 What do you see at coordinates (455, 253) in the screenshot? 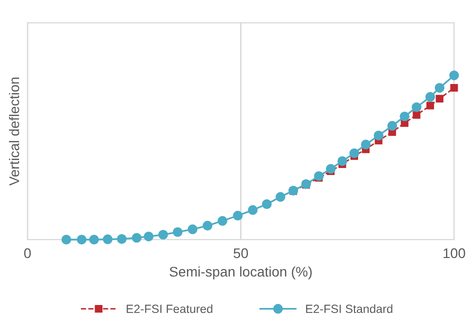
I see `x-tick-label: 100` at bounding box center [455, 253].